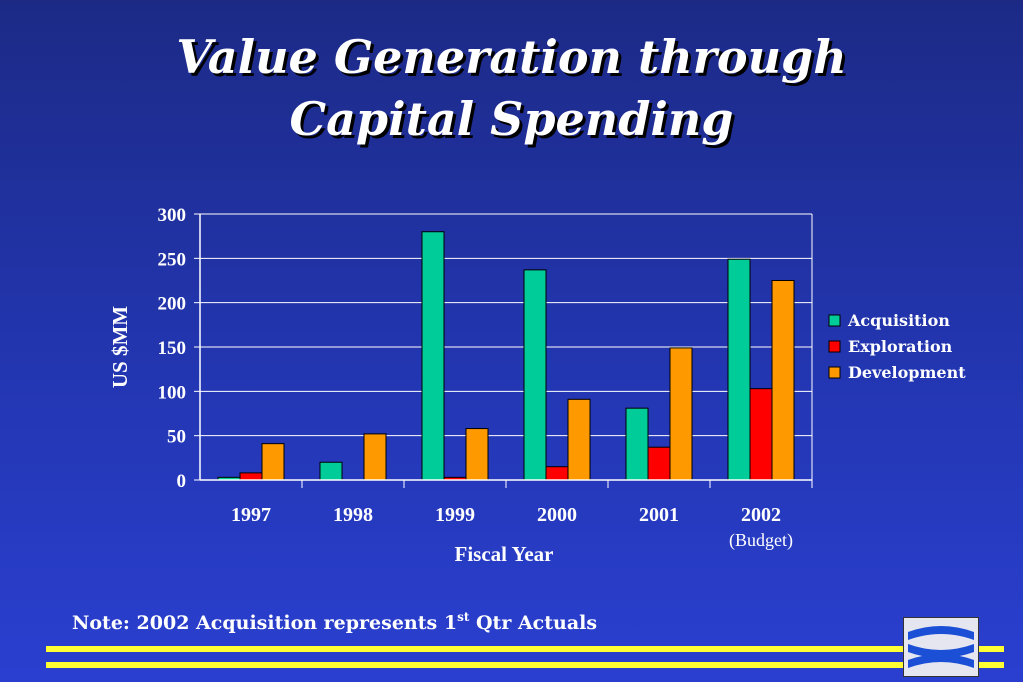  I want to click on y-tick-label: 250, so click(172, 259).